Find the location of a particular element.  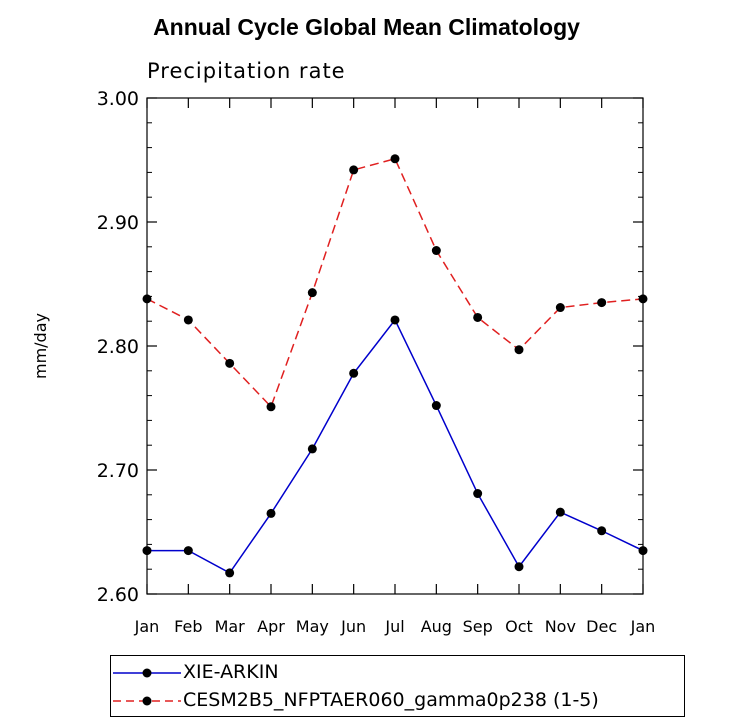

y-tick-label: 2.60 is located at coordinates (118, 595).